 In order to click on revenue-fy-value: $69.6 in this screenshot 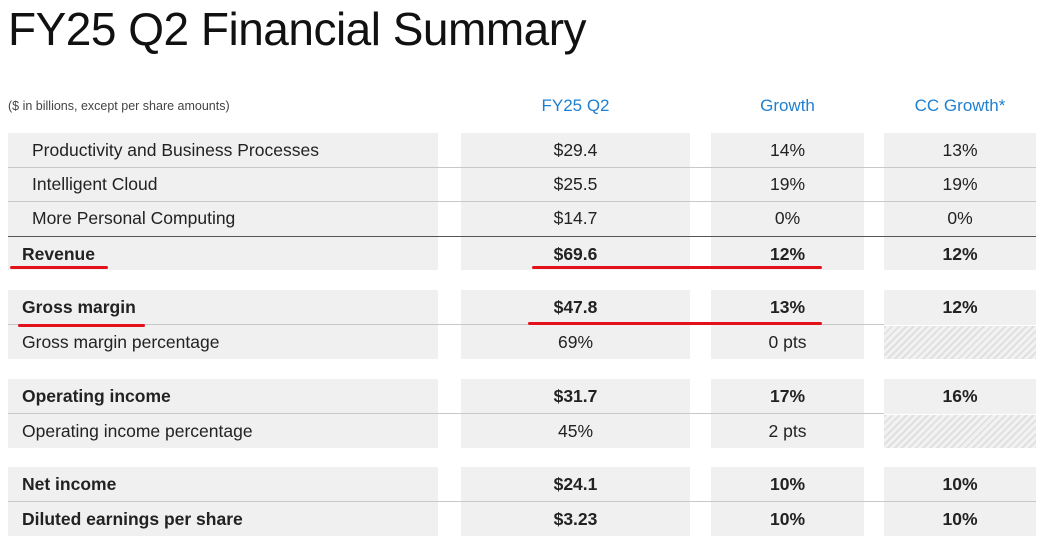, I will do `click(575, 254)`.